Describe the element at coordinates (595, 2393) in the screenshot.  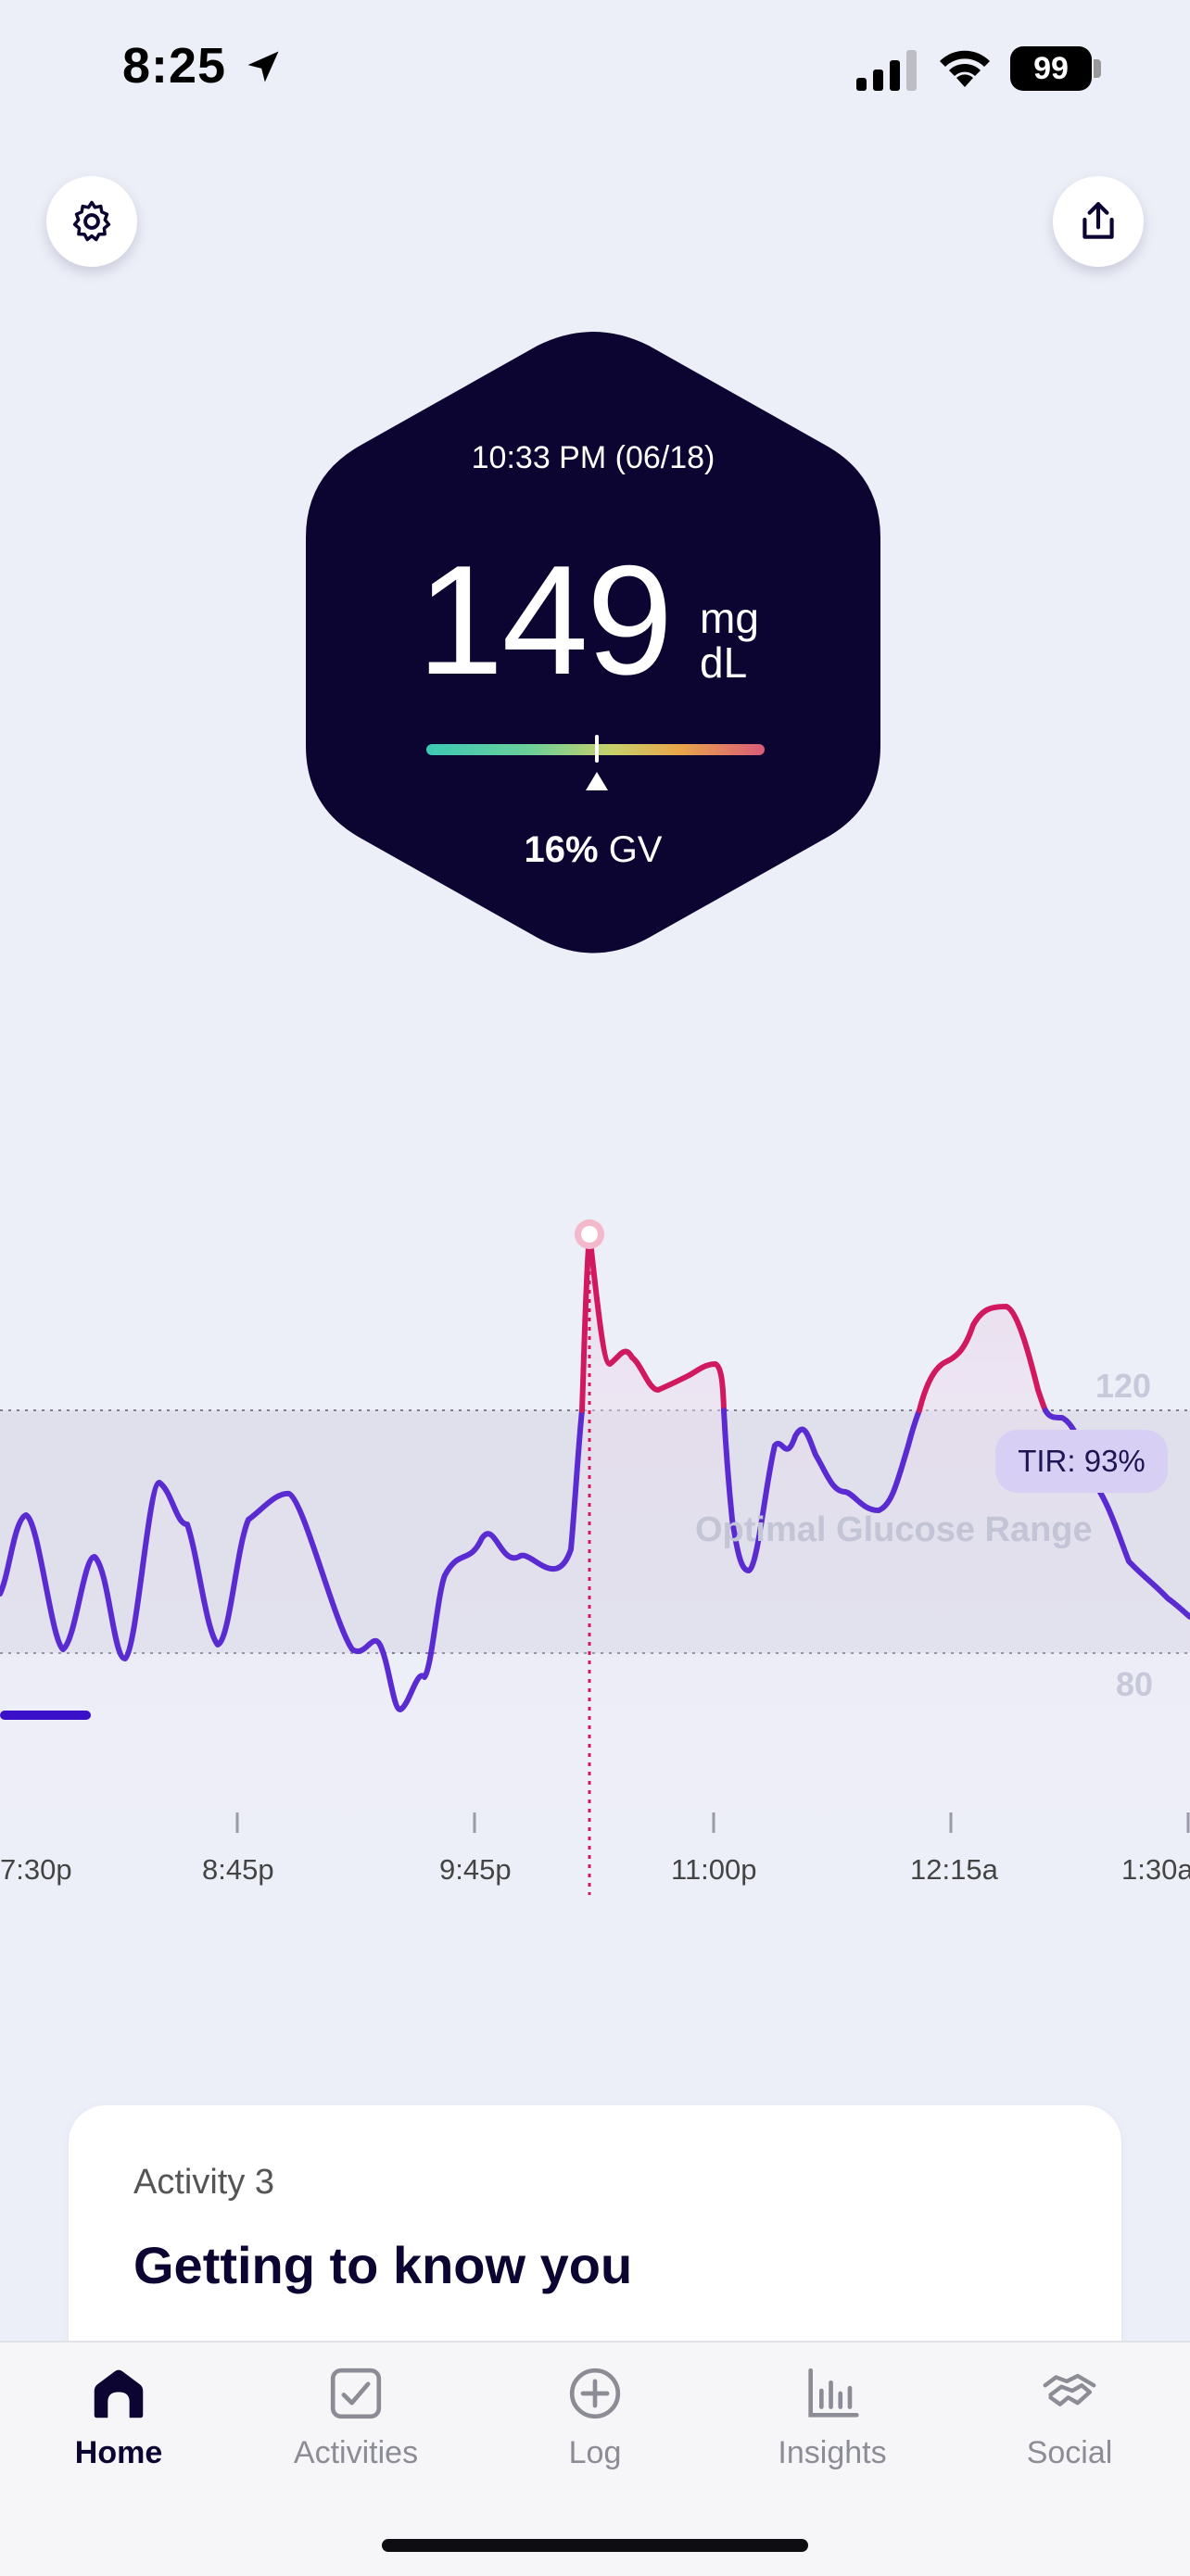
I see `plus-circle-icon` at that location.